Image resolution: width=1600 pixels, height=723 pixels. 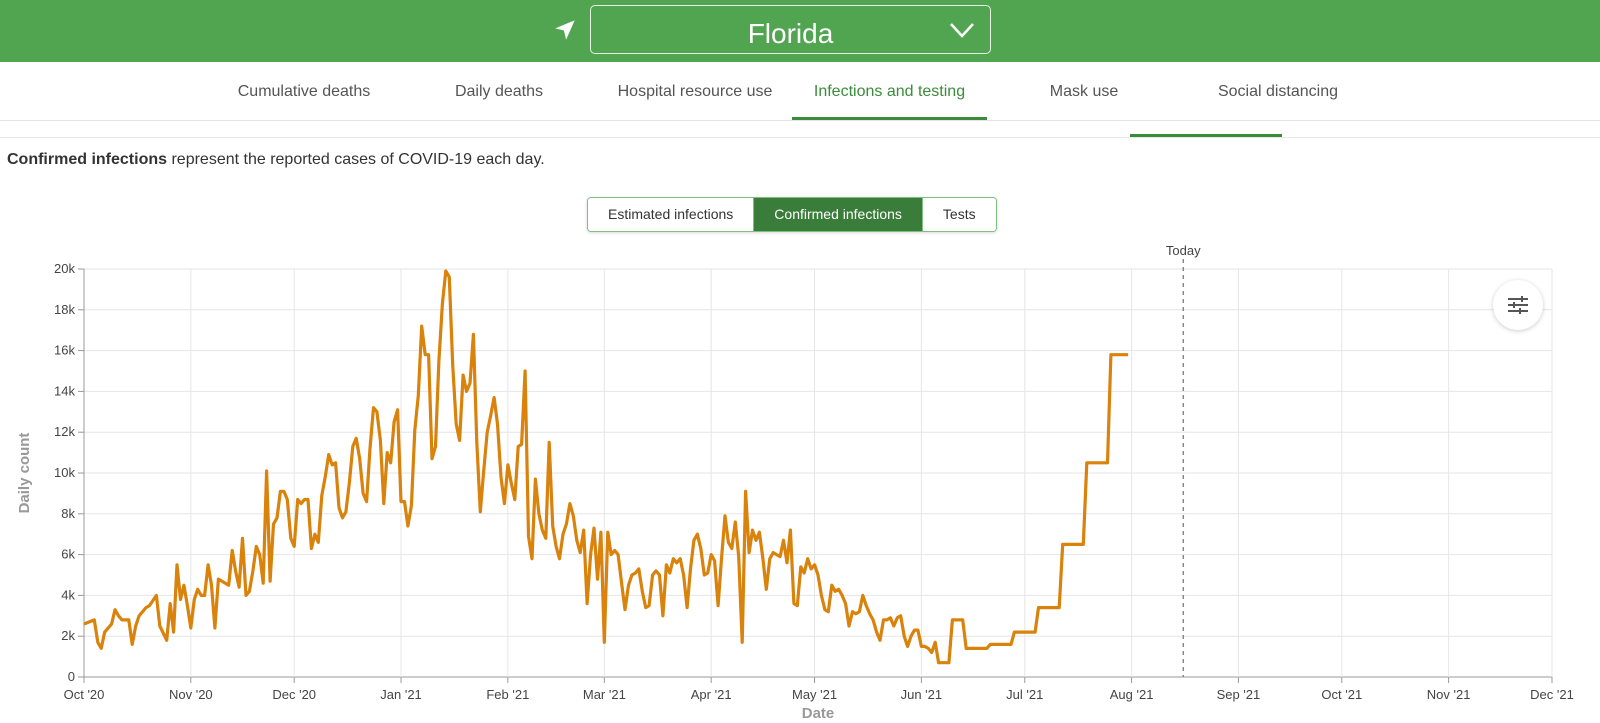 What do you see at coordinates (64, 350) in the screenshot?
I see `y-tick-label: 16k` at bounding box center [64, 350].